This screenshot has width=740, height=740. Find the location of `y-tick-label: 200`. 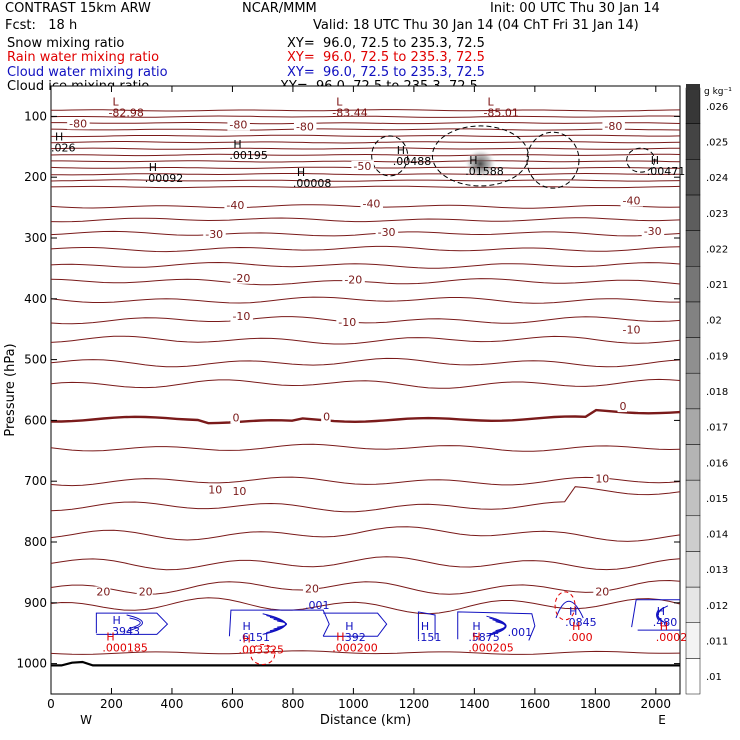

y-tick-label: 200 is located at coordinates (35, 177).